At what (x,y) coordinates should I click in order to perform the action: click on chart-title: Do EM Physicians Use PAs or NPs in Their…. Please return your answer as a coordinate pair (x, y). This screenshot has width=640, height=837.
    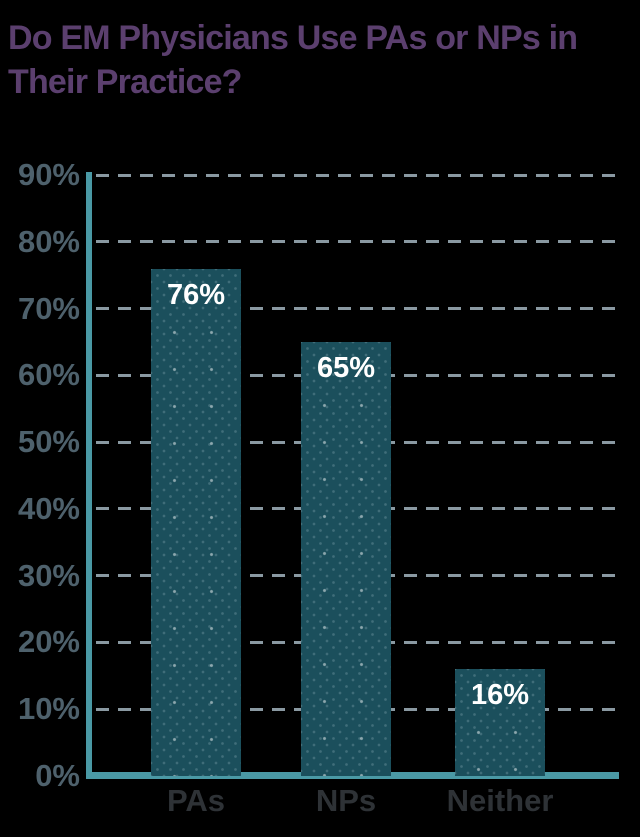
    Looking at the image, I should click on (324, 60).